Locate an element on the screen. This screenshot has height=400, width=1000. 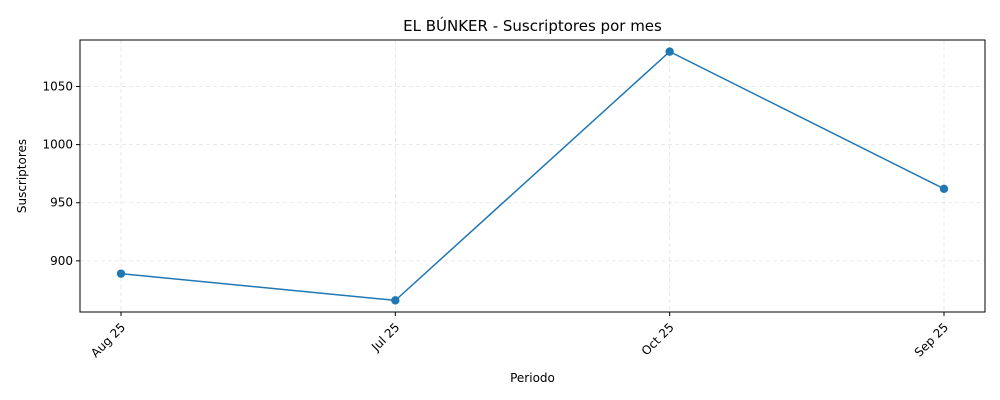
x-tick-label: Jul 25 is located at coordinates (385, 337).